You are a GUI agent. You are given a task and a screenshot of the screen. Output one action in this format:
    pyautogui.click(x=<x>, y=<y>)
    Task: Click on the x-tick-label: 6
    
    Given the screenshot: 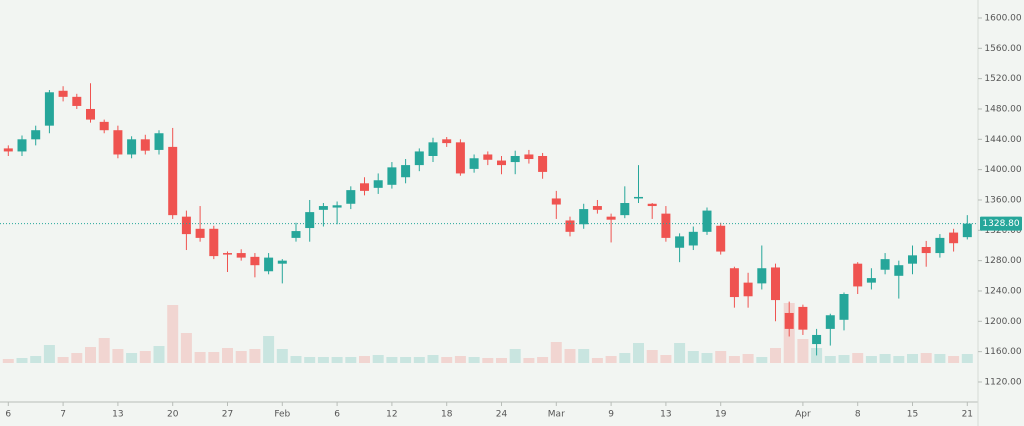 What is the action you would take?
    pyautogui.click(x=8, y=415)
    